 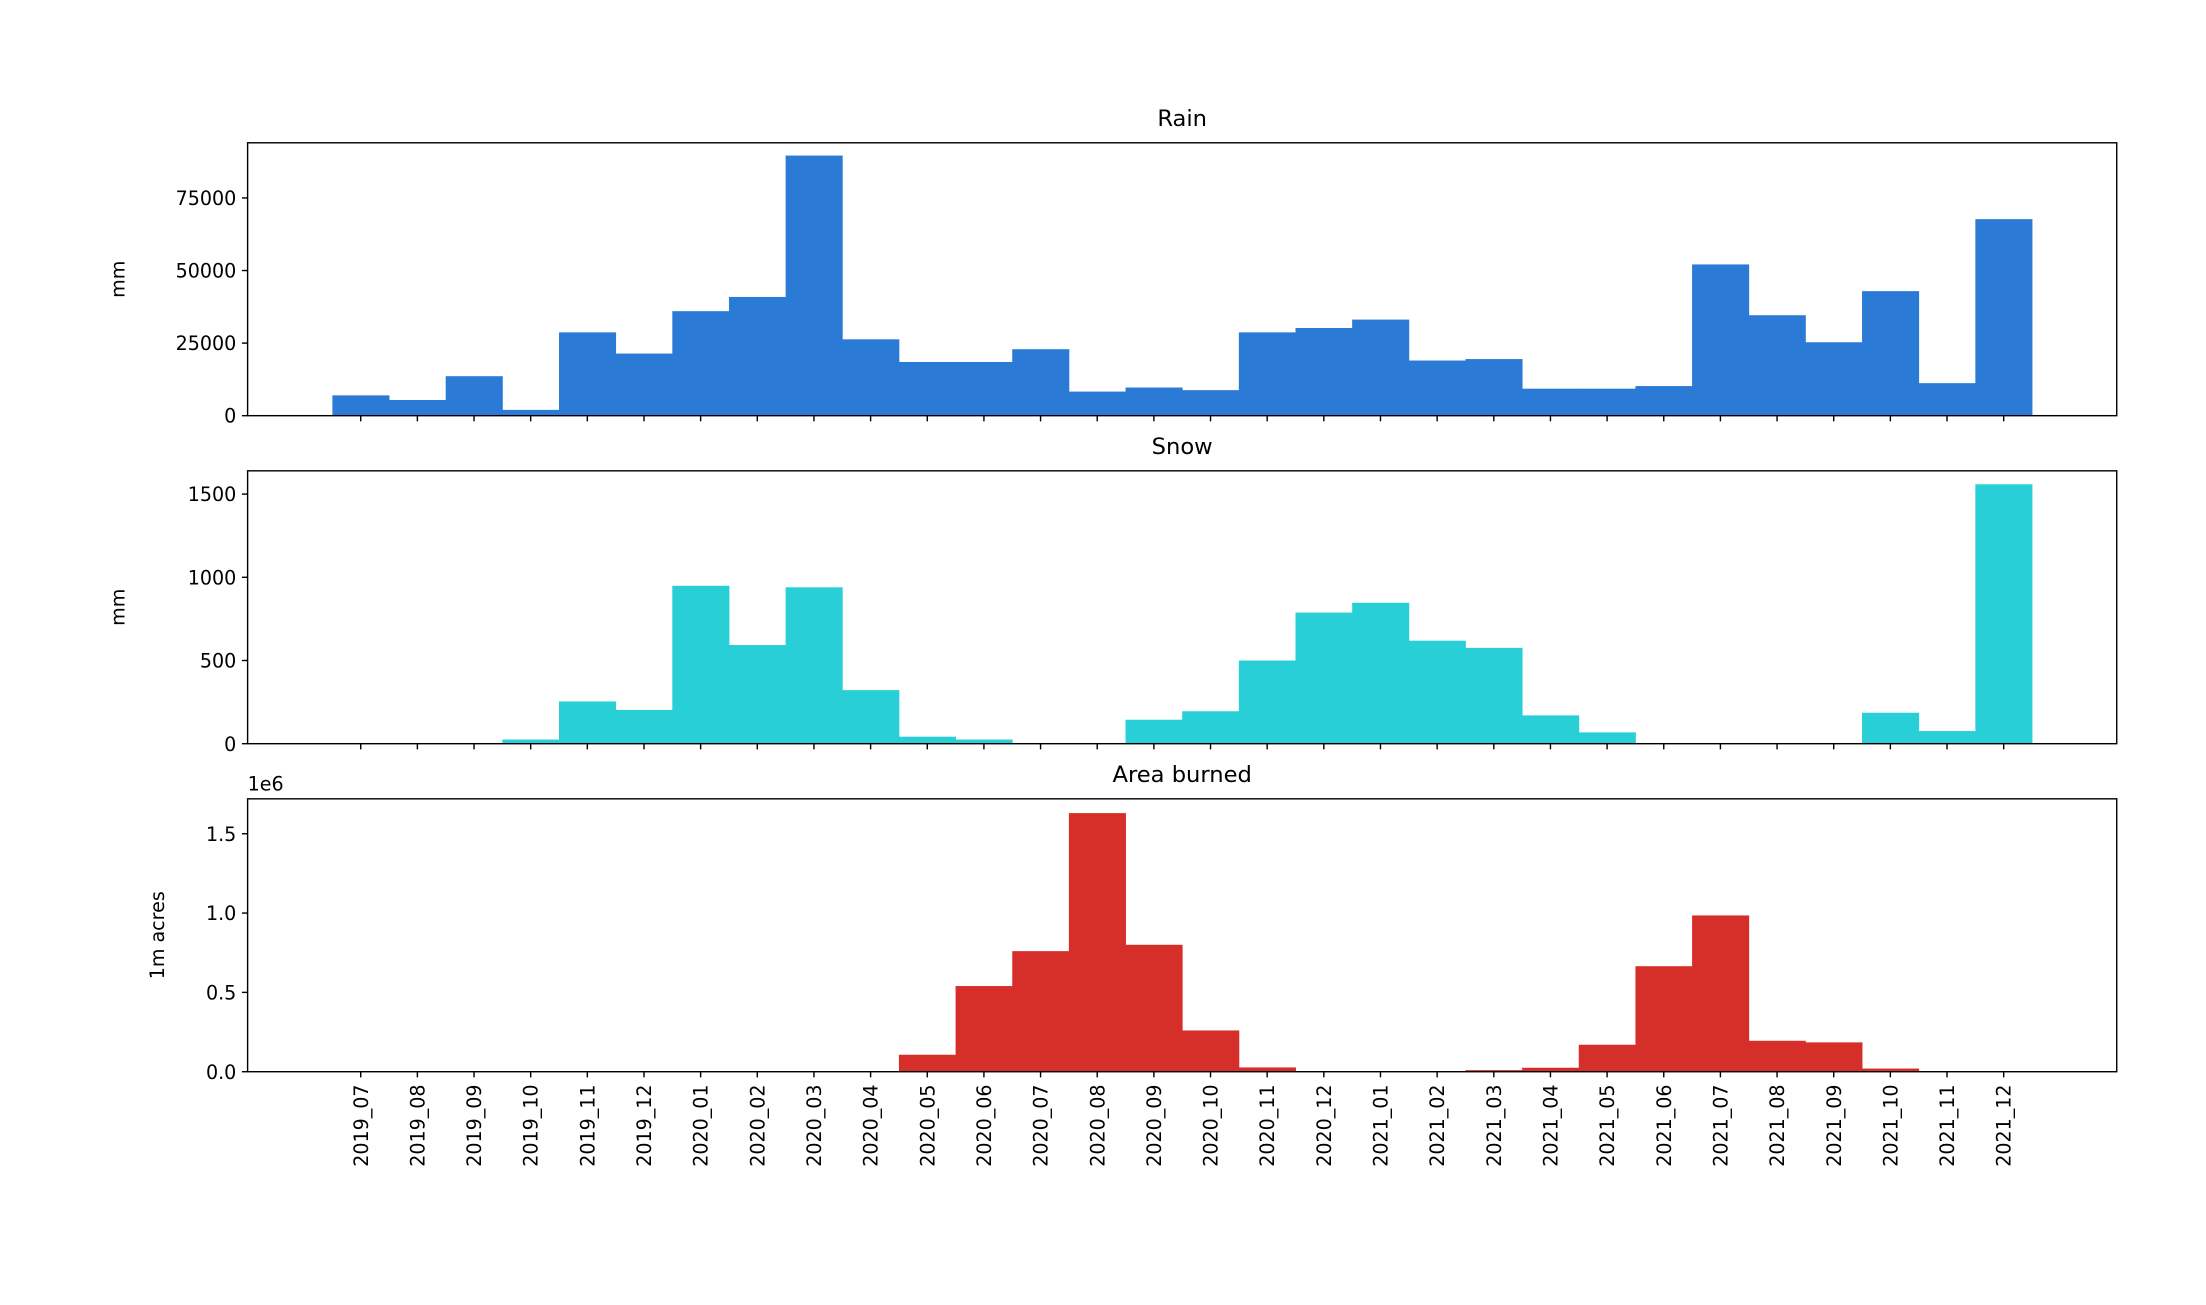 What do you see at coordinates (1181, 775) in the screenshot?
I see `subplot-title: Area burned` at bounding box center [1181, 775].